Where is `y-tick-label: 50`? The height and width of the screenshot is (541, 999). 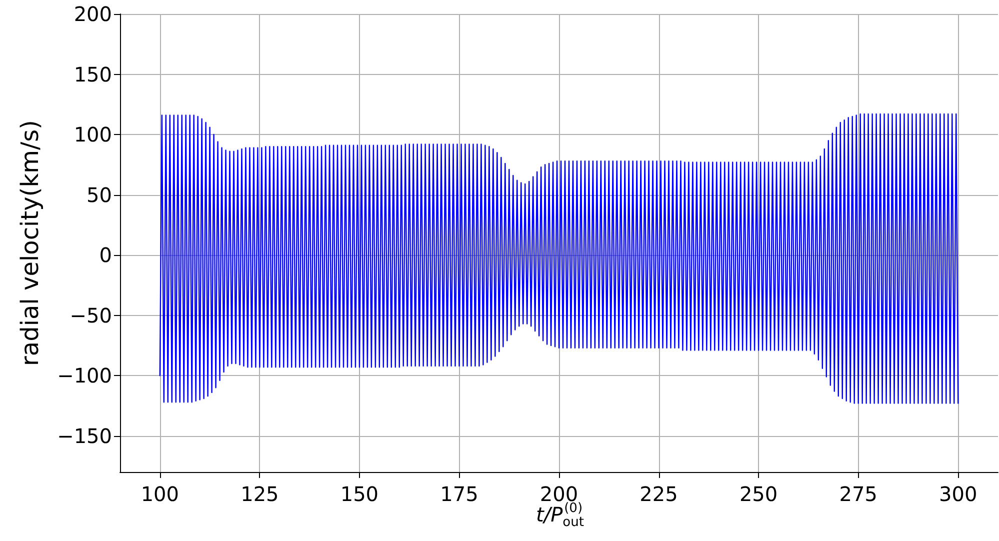
y-tick-label: 50 is located at coordinates (99, 194).